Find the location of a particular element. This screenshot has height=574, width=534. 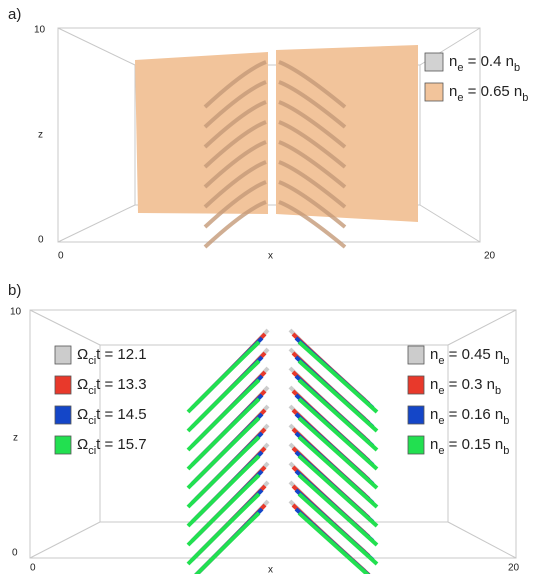

streaks-a is located at coordinates (275, 154).